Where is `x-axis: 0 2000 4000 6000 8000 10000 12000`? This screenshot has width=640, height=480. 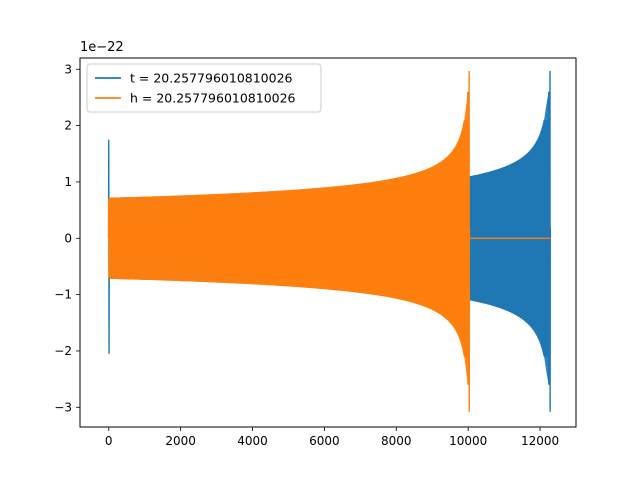
x-axis: 0 2000 4000 6000 8000 10000 12000 is located at coordinates (332, 437).